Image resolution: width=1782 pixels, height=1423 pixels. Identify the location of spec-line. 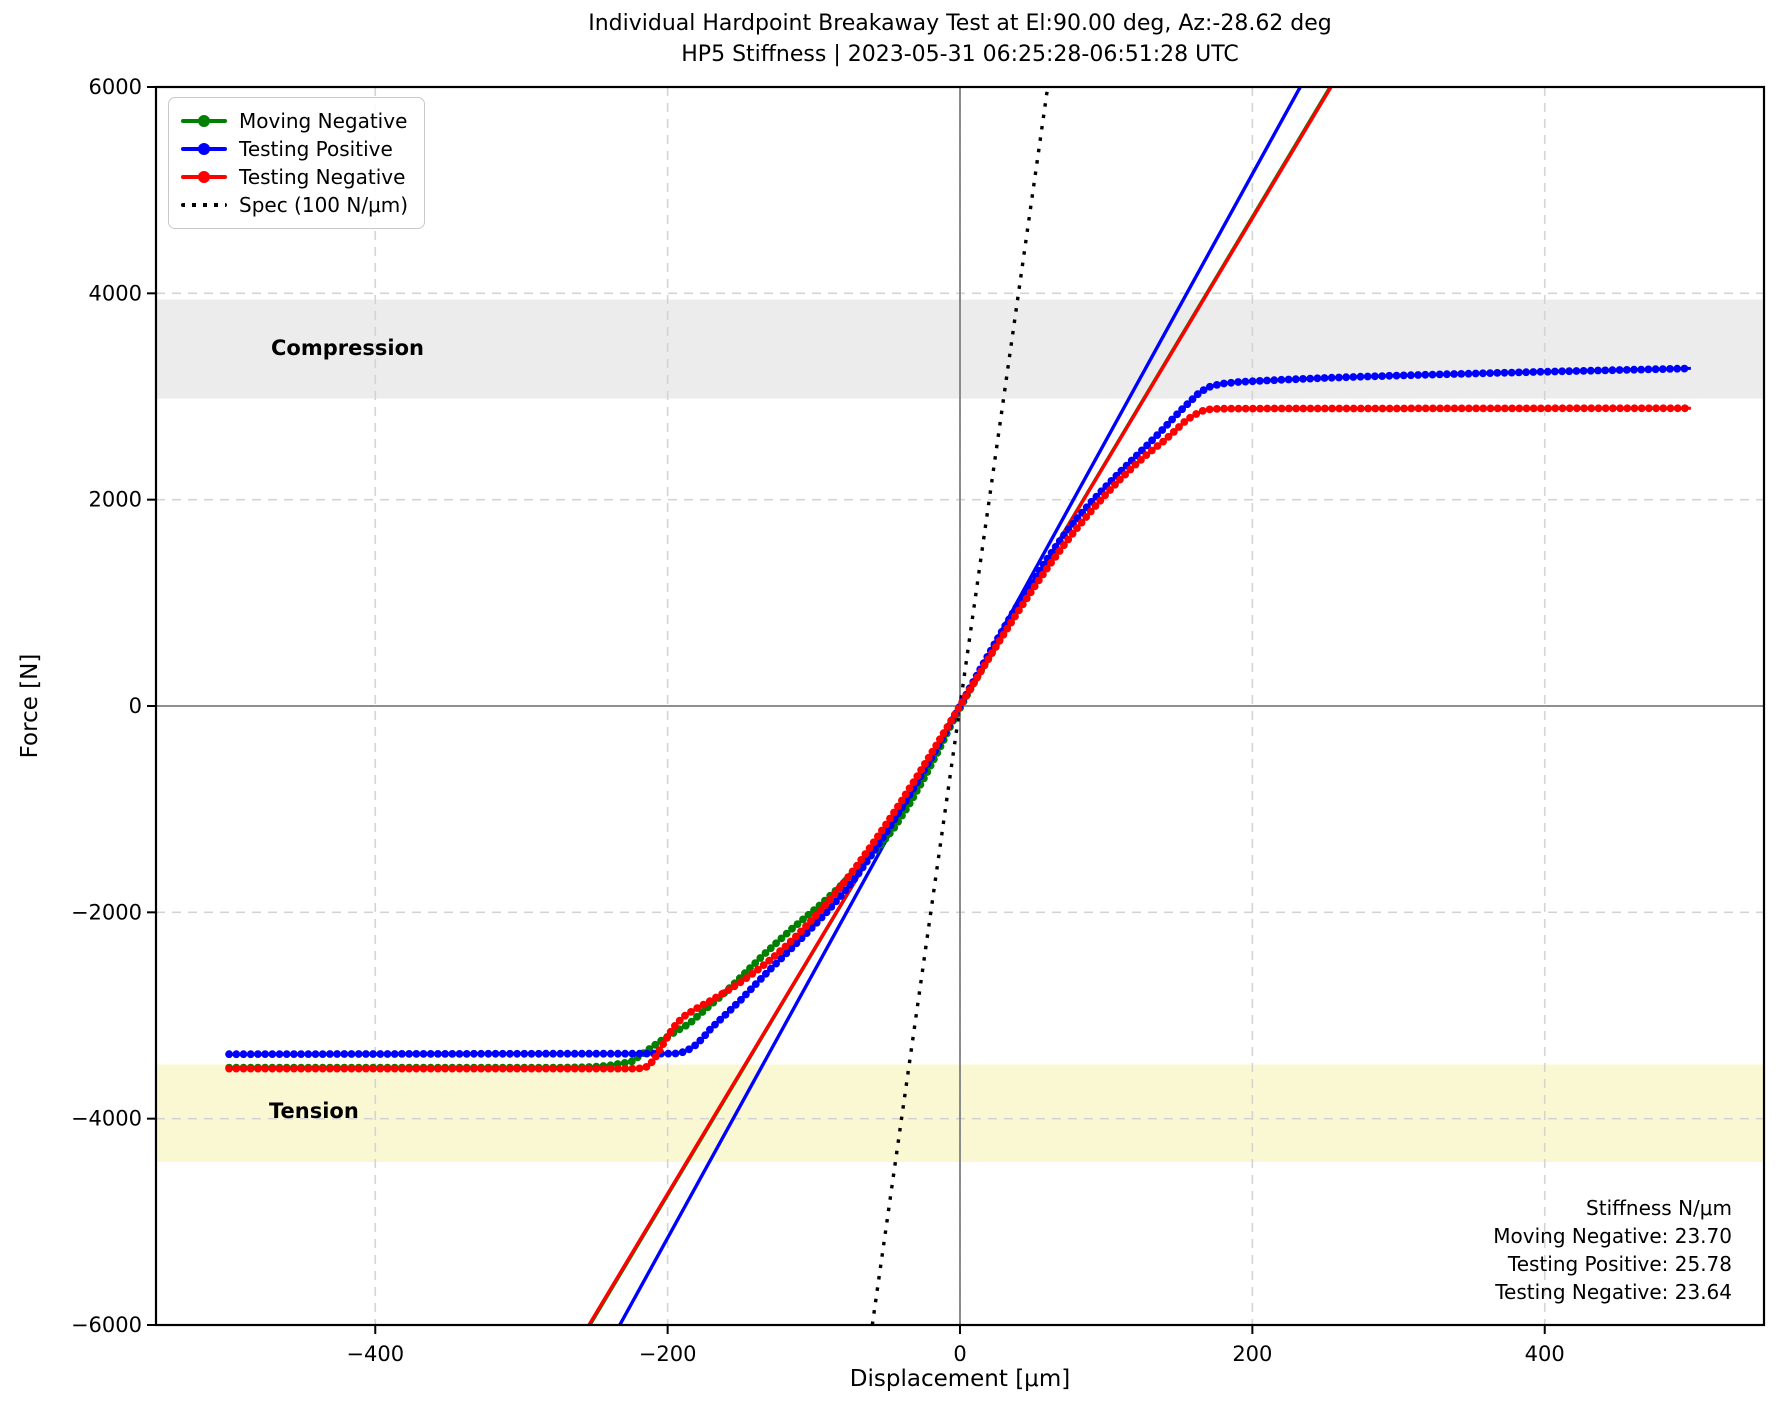
(960, 706).